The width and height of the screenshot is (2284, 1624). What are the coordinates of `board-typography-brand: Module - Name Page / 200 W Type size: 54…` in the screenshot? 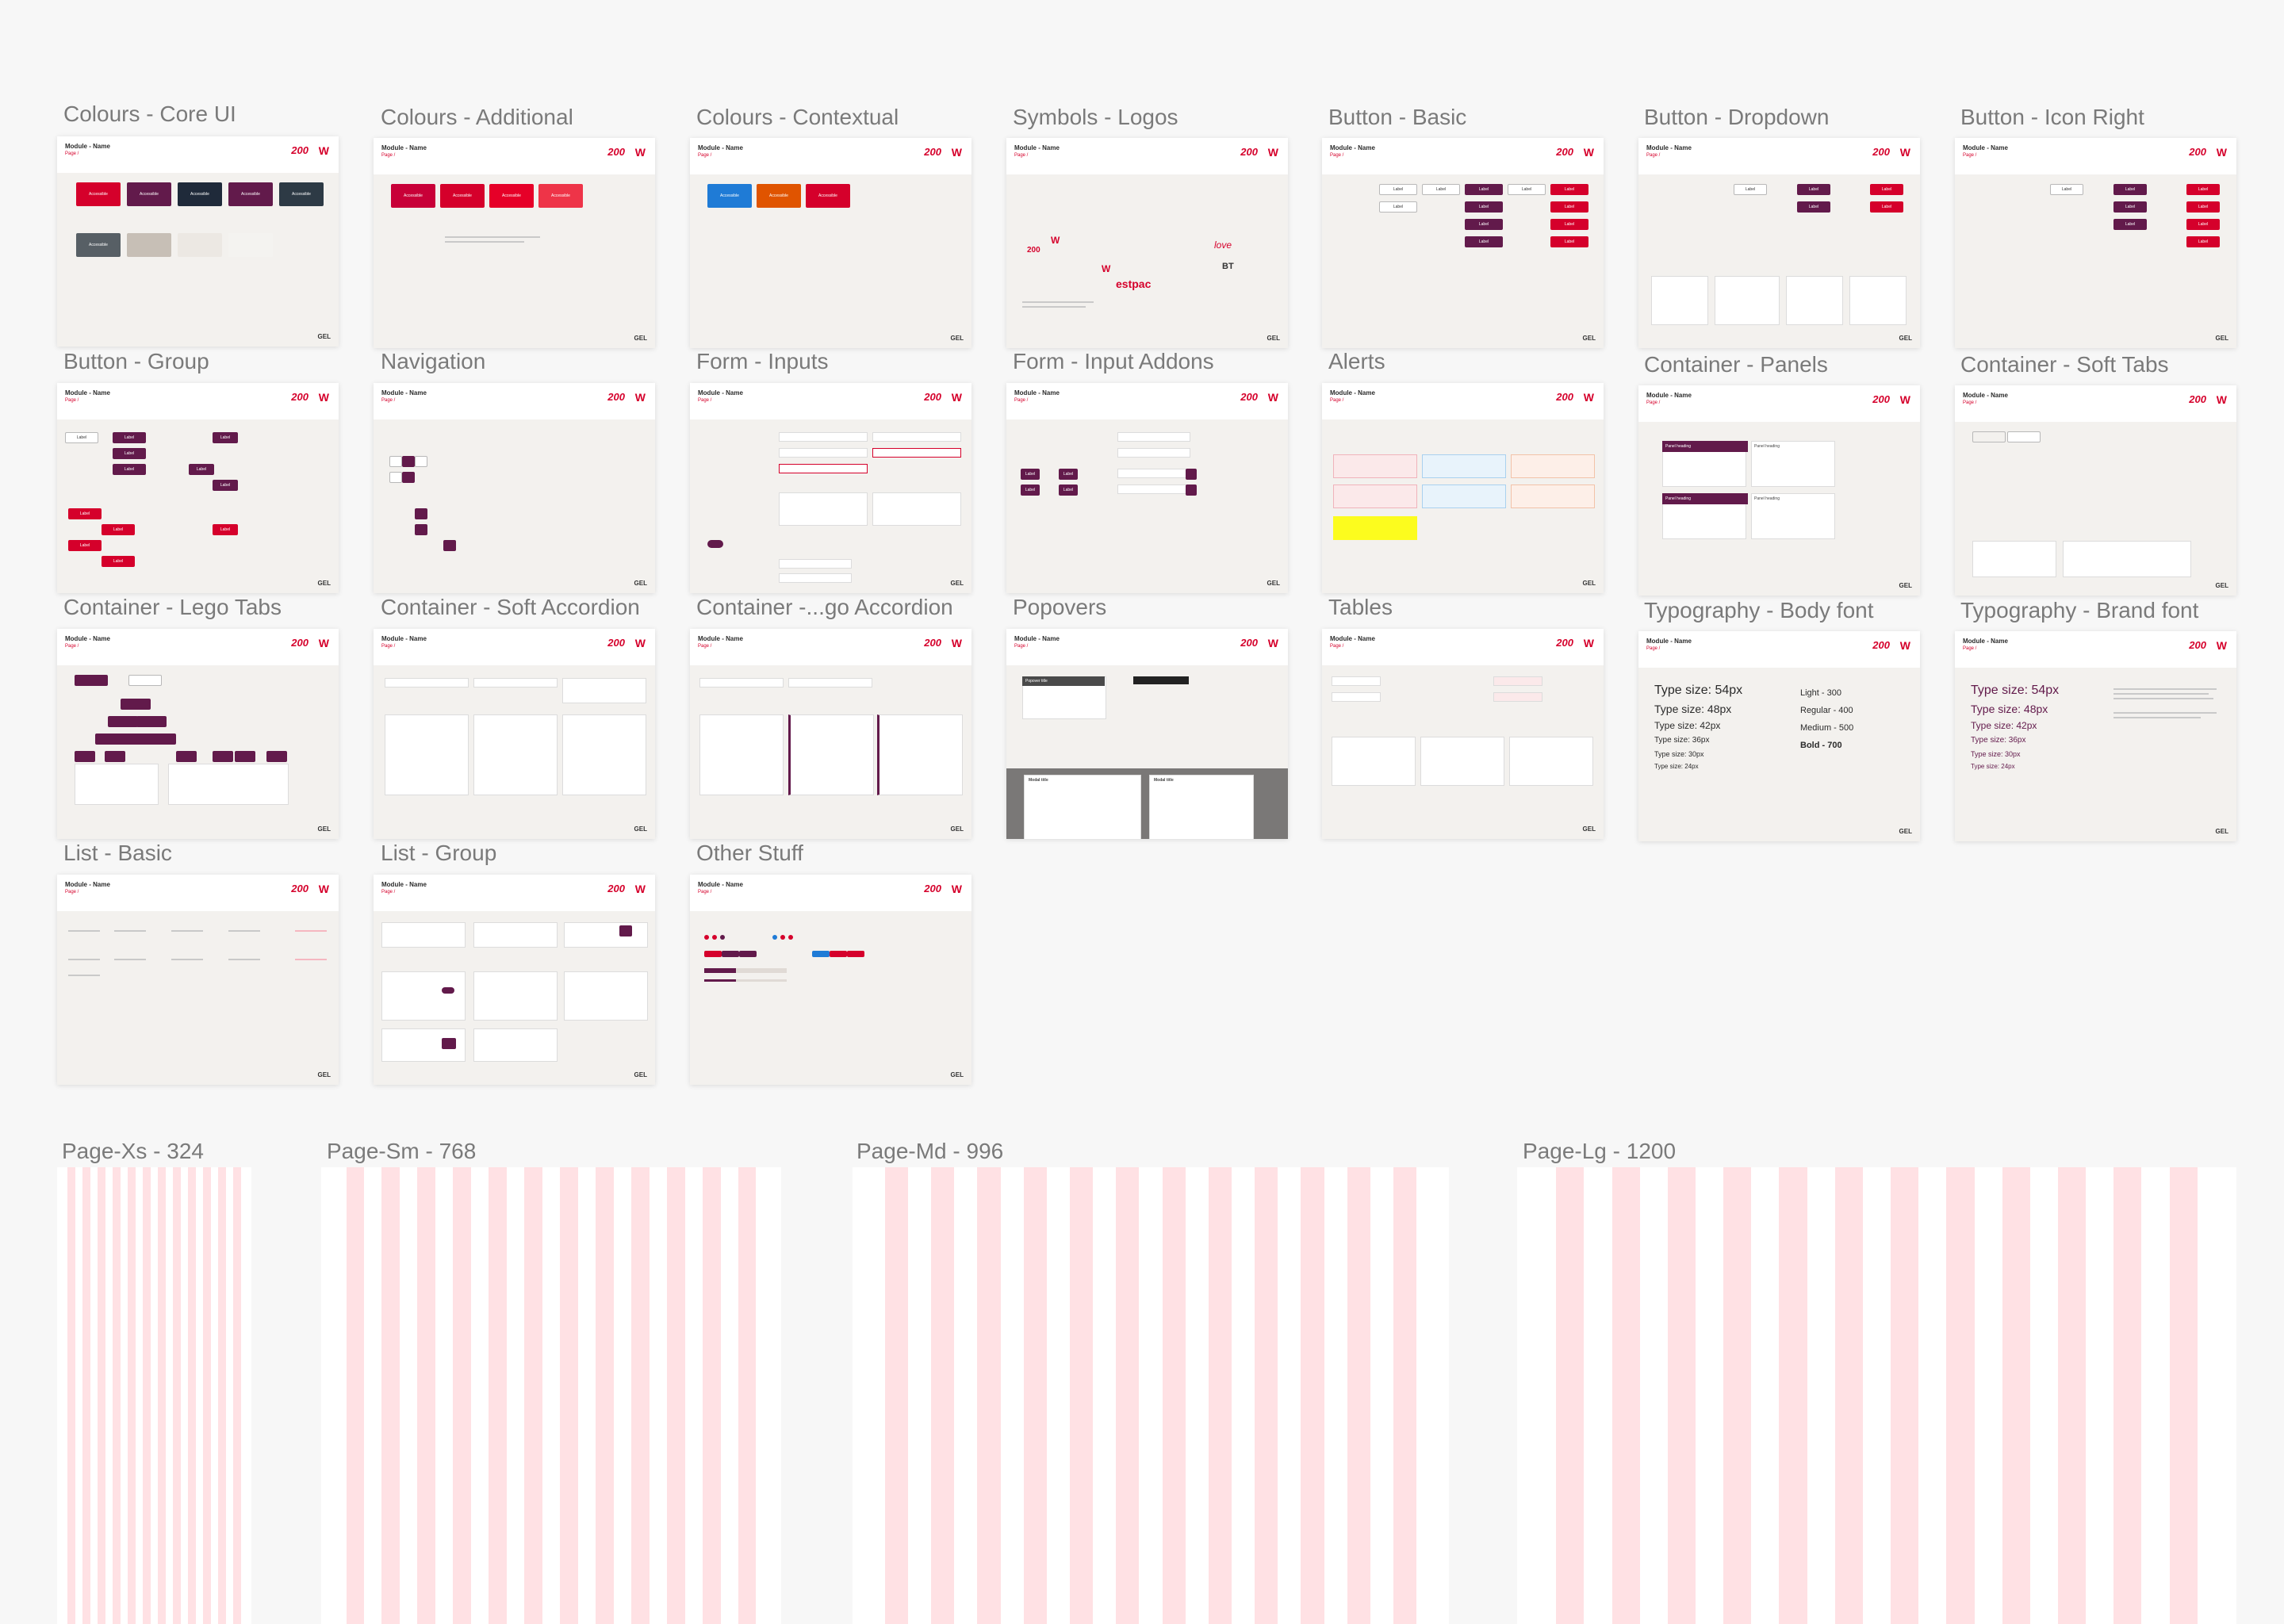 It's located at (2095, 736).